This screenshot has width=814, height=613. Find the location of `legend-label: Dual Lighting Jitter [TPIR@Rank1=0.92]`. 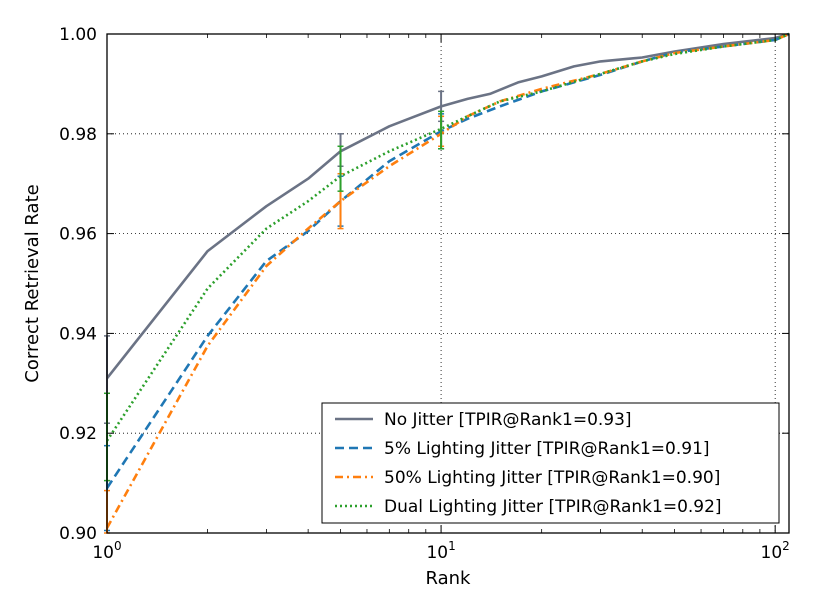

legend-label: Dual Lighting Jitter [TPIR@Rank1=0.92] is located at coordinates (553, 507).